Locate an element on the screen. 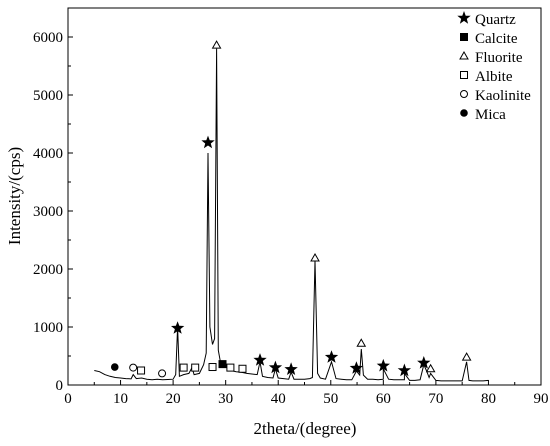 This screenshot has width=550, height=446. y-tick-label: 6000 is located at coordinates (48, 38).